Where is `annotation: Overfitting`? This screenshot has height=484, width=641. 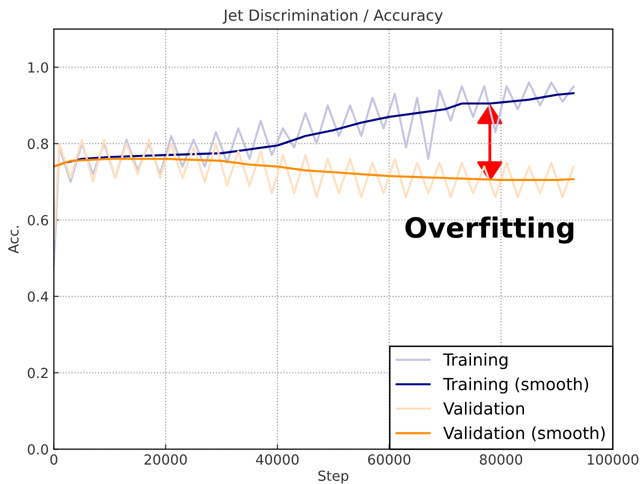
annotation: Overfitting is located at coordinates (489, 230).